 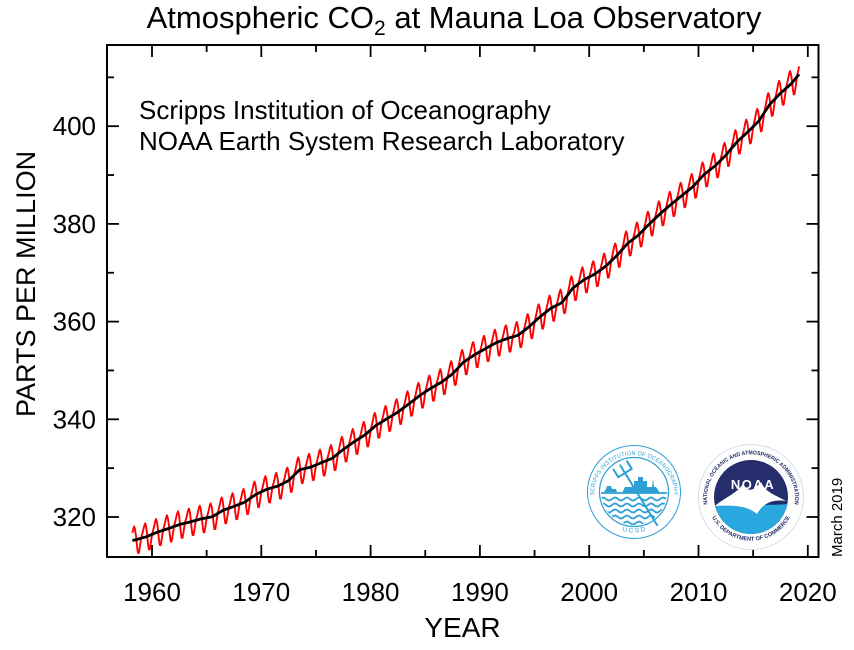 I want to click on title-subscript: 2, so click(x=380, y=29).